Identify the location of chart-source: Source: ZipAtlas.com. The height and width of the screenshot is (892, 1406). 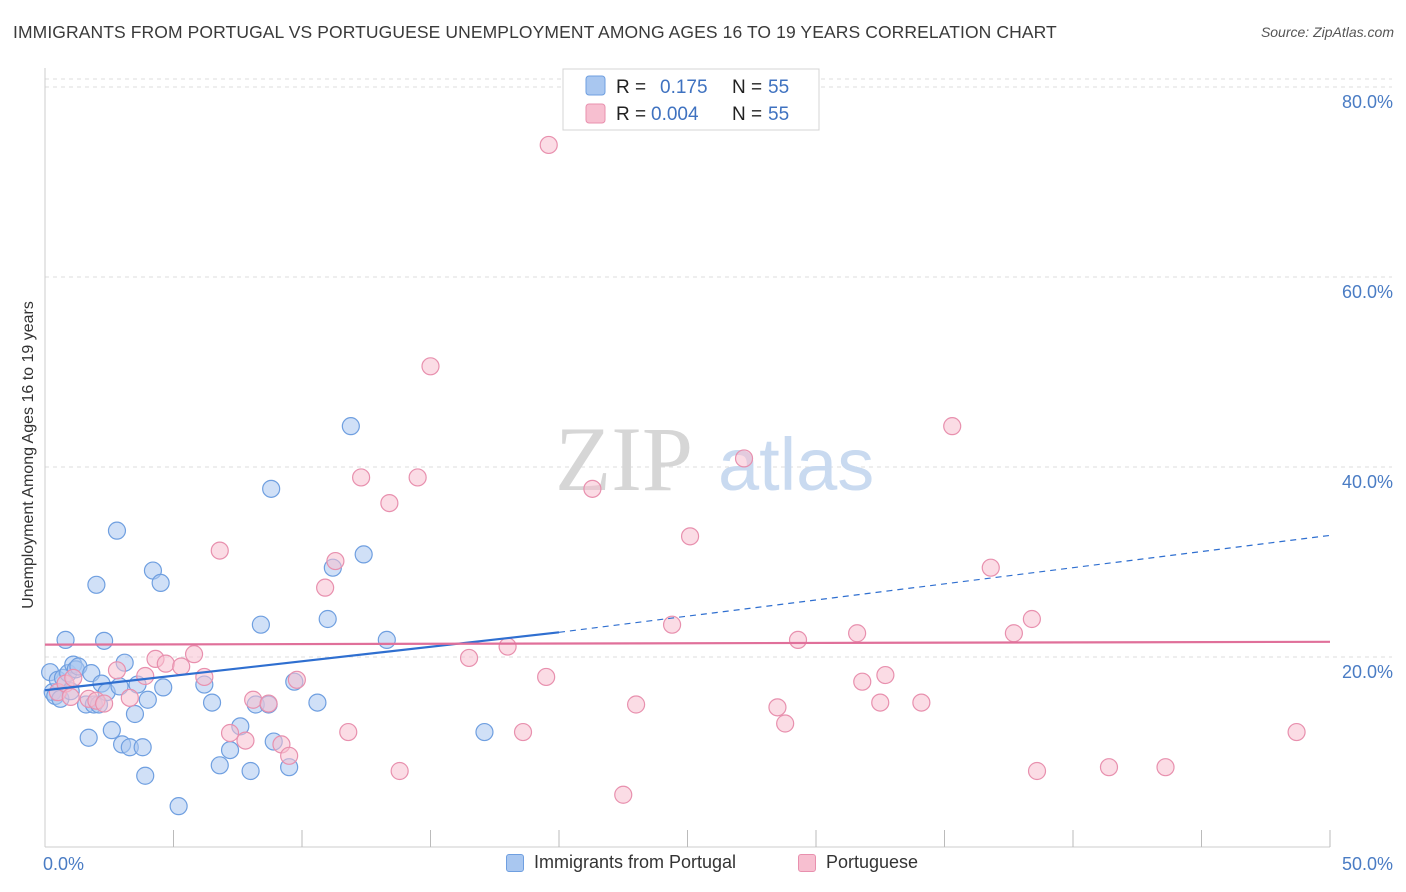
(1327, 32).